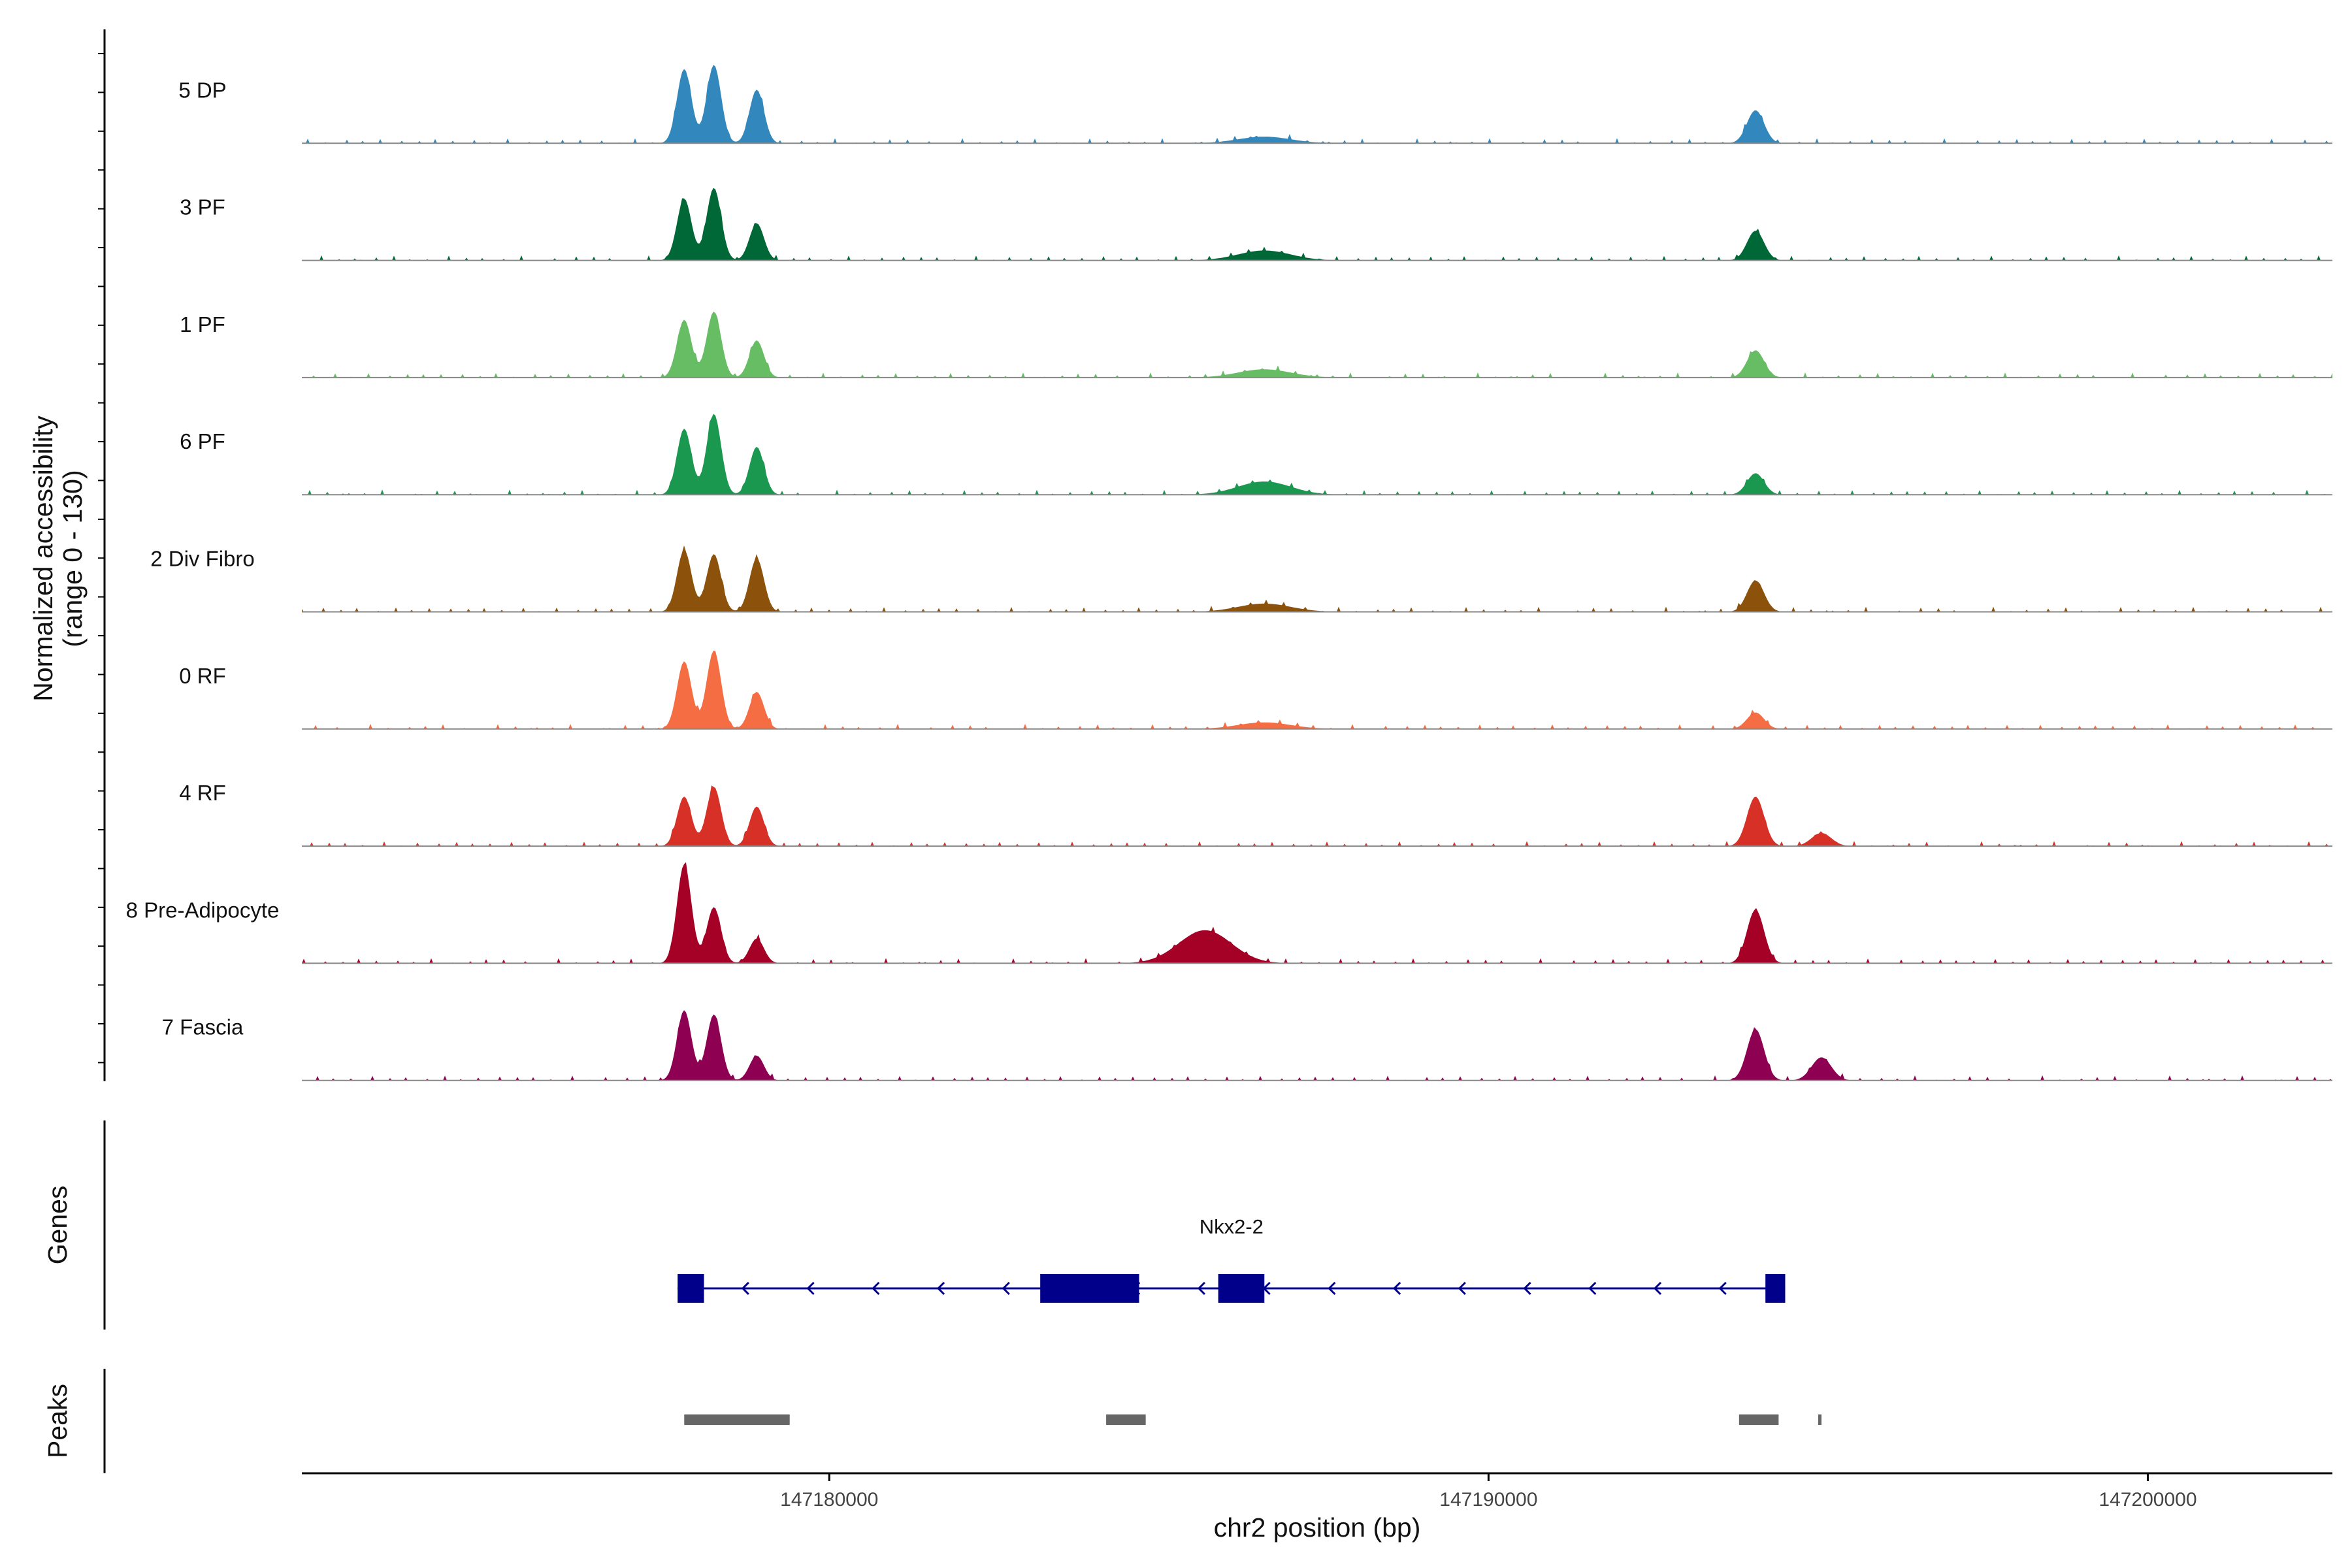 The width and height of the screenshot is (2352, 1568). I want to click on gene-annotation-panel: Nkx2-2, so click(1232, 1259).